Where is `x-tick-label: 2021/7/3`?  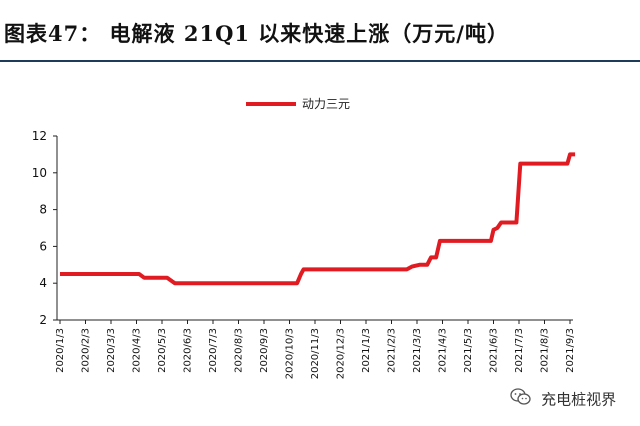 x-tick-label: 2021/7/3 is located at coordinates (519, 350).